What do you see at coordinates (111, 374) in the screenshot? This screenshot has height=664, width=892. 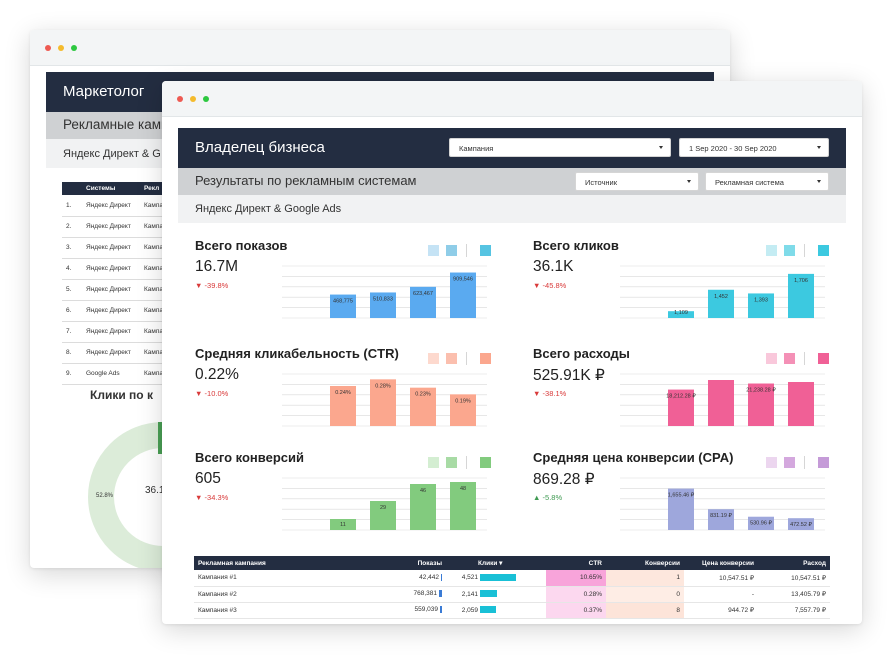 I see `table-cell: Google Ads` at bounding box center [111, 374].